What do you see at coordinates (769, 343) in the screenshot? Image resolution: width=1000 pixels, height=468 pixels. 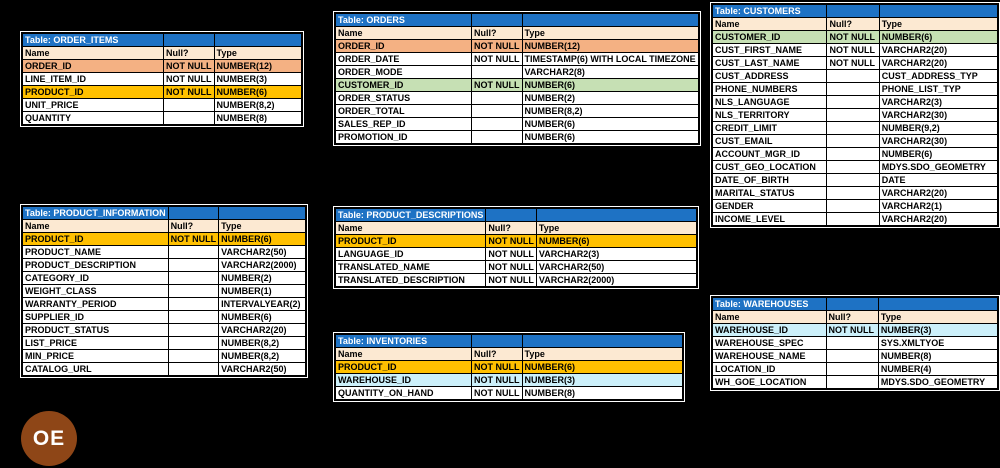 I see `name-cell: WAREHOUSE_SPEC` at bounding box center [769, 343].